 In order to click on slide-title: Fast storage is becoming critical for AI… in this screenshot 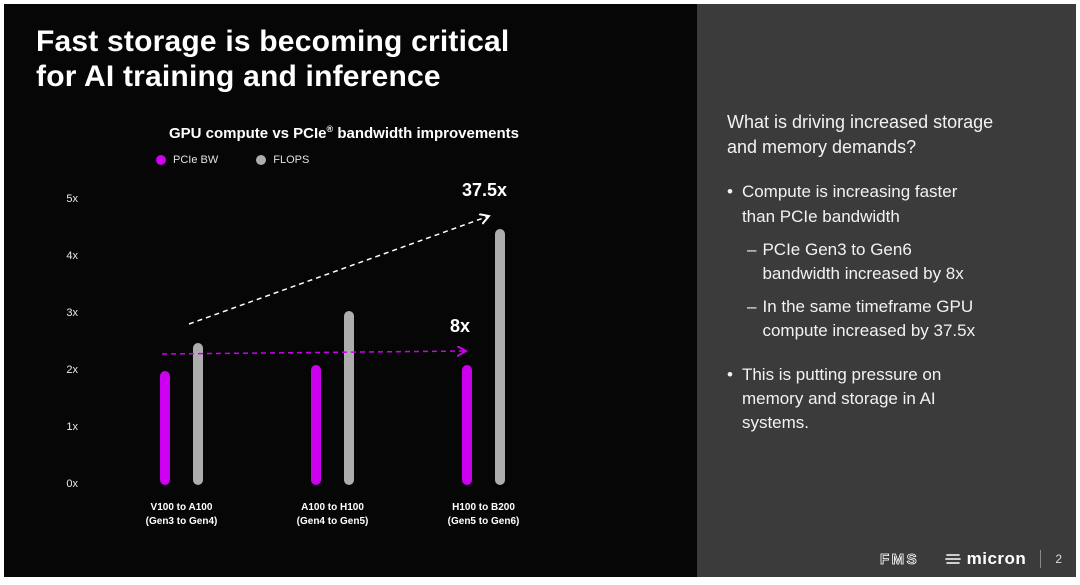, I will do `click(272, 59)`.